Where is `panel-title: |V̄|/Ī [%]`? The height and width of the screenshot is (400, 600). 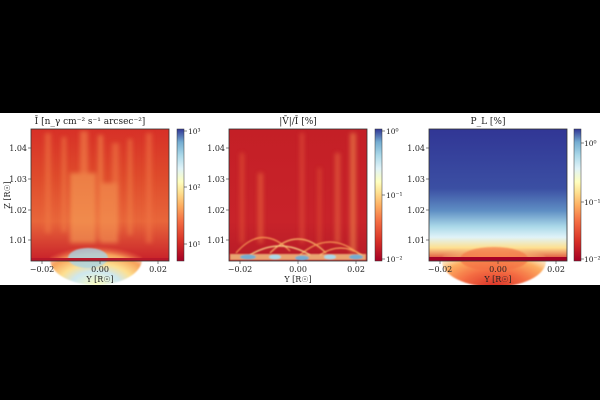 panel-title: |V̄|/Ī [%] is located at coordinates (298, 121).